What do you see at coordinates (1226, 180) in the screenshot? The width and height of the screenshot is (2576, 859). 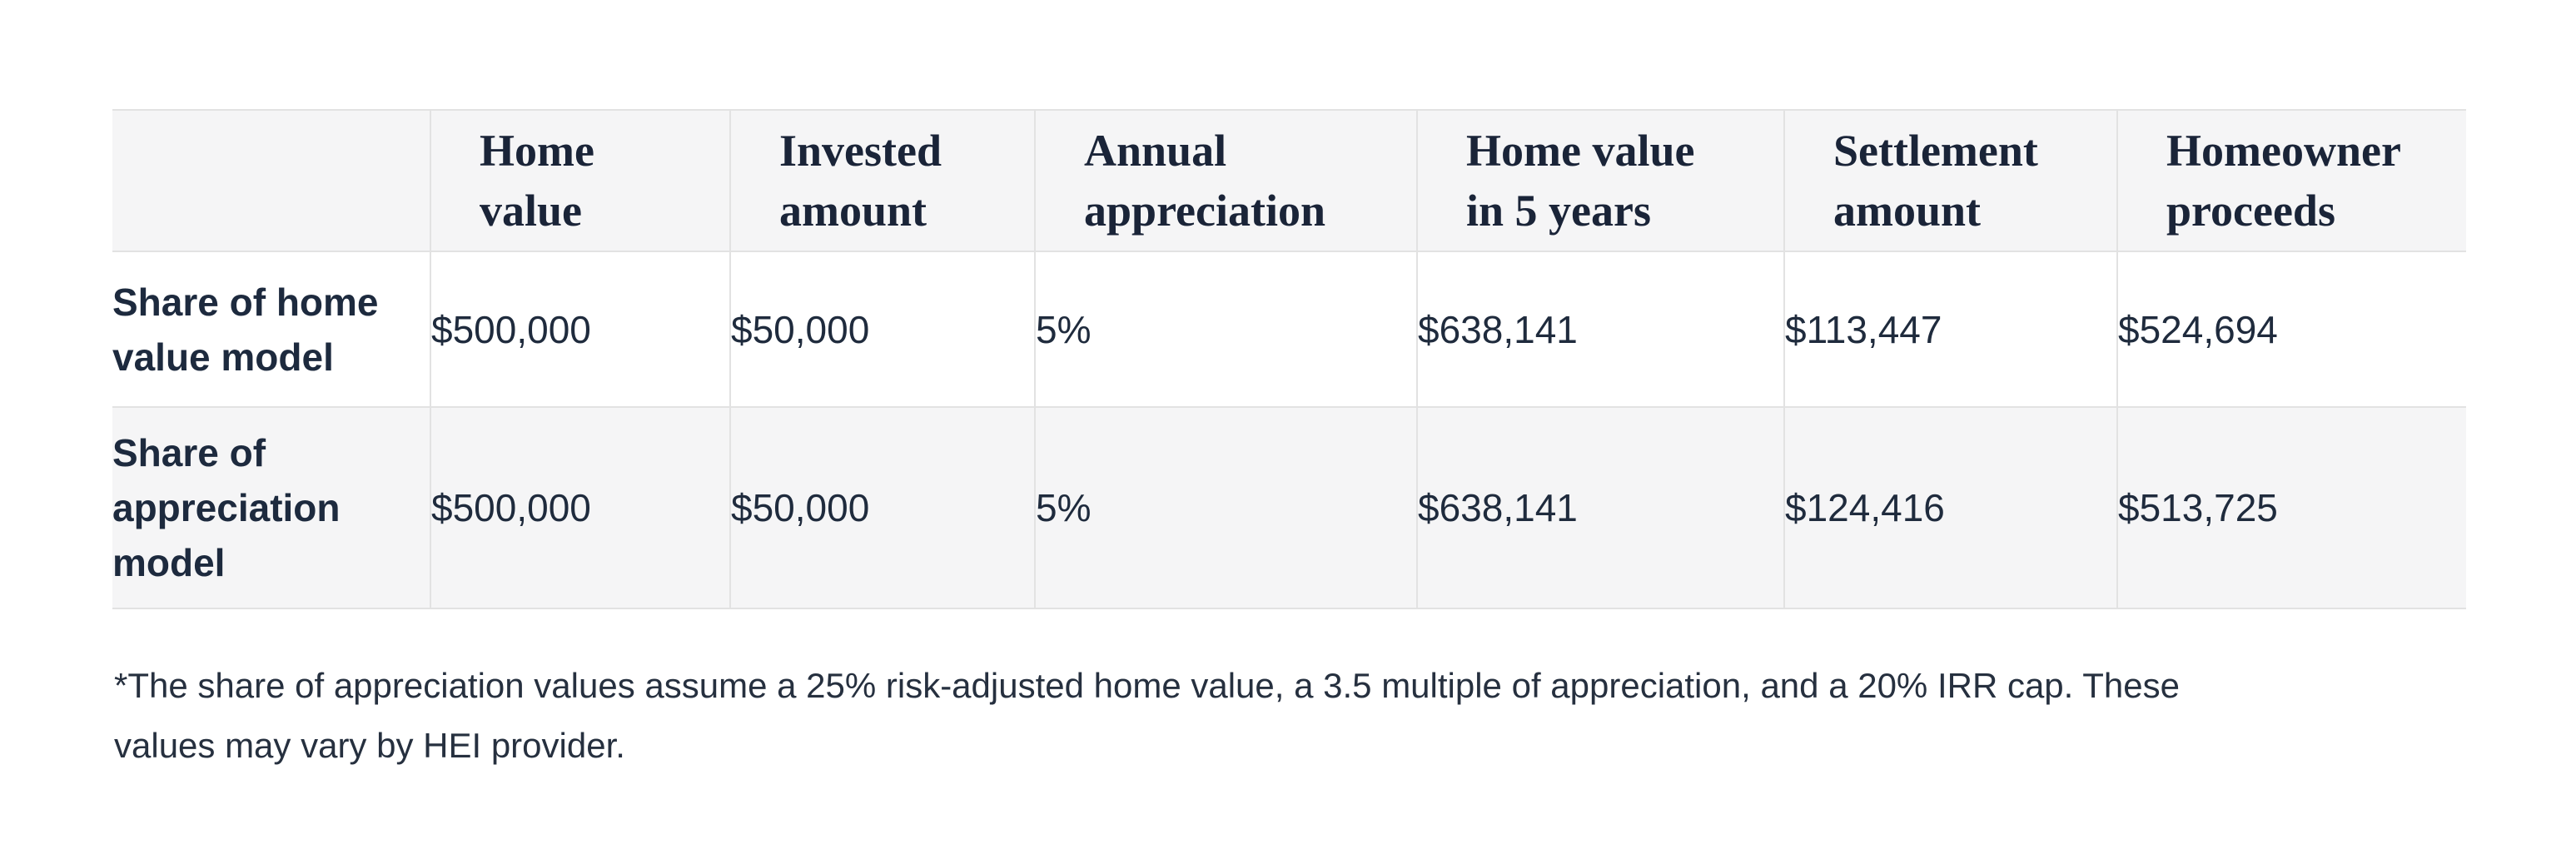 I see `column-header-annual-appreciation: Annual appreciation` at bounding box center [1226, 180].